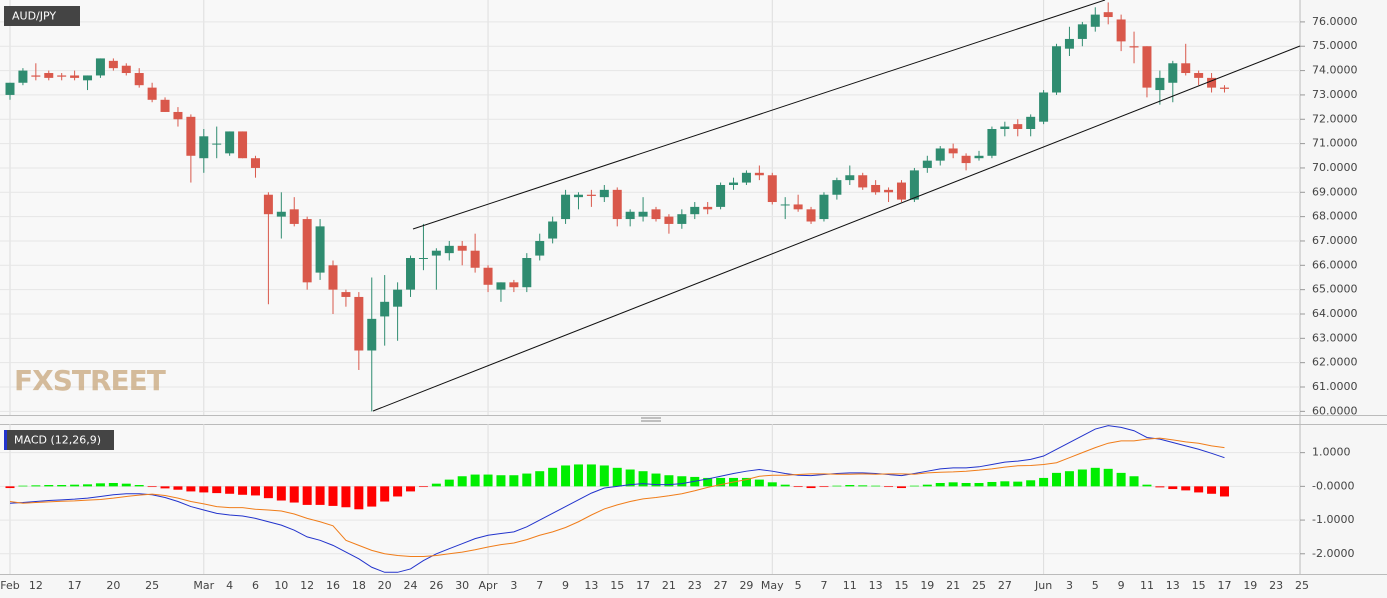  I want to click on y-tick-label: 61.0000, so click(1335, 386).